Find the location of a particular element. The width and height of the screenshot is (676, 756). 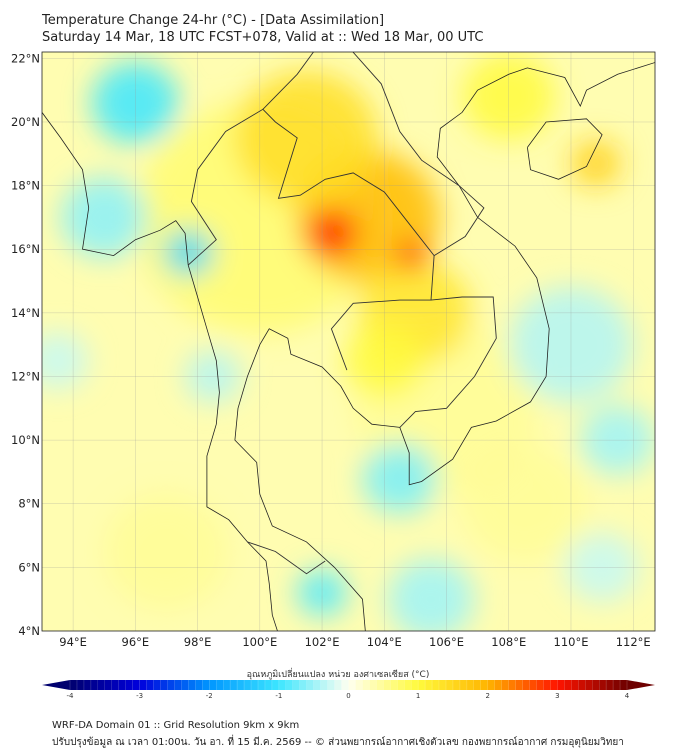

lon-tick-label: 100°E is located at coordinates (259, 642).